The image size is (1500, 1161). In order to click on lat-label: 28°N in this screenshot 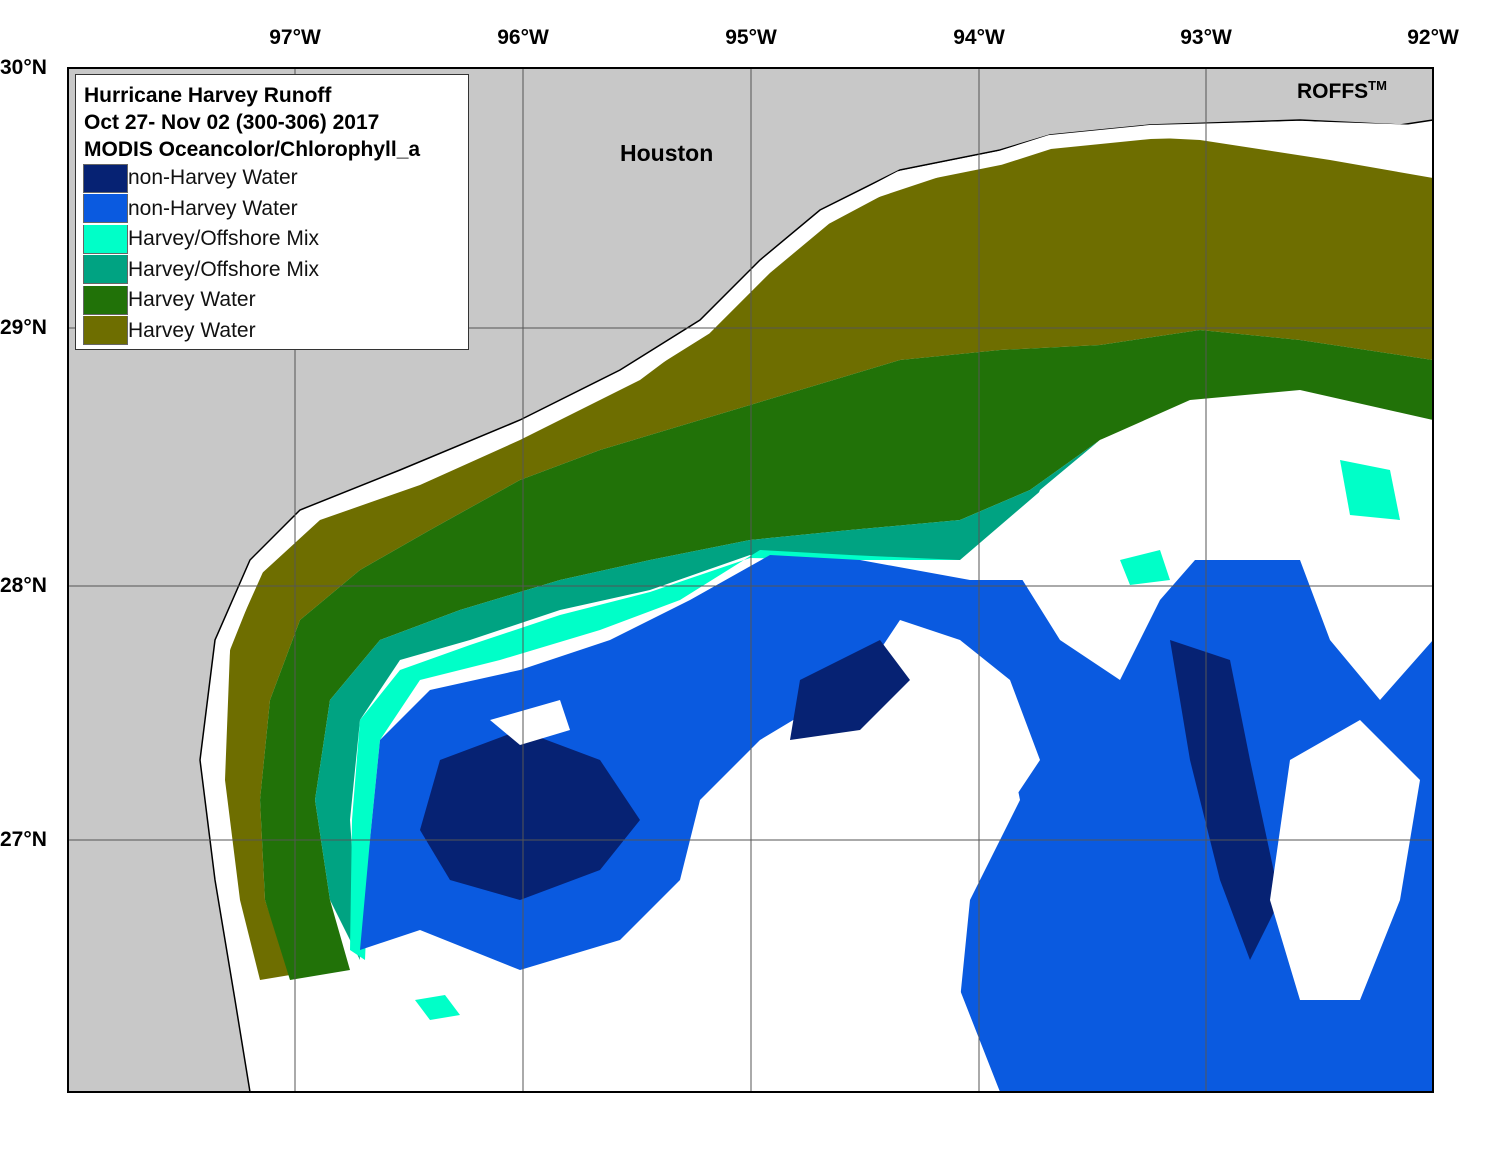, I will do `click(23, 585)`.